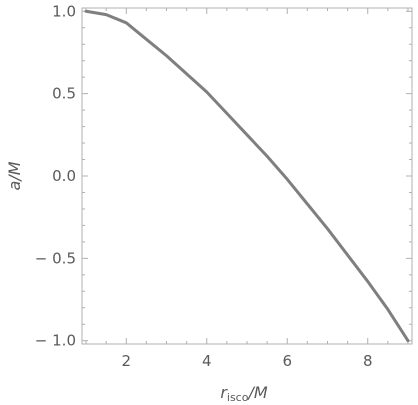 This screenshot has height=405, width=418. I want to click on x-axis-label-sub: isco, so click(238, 397).